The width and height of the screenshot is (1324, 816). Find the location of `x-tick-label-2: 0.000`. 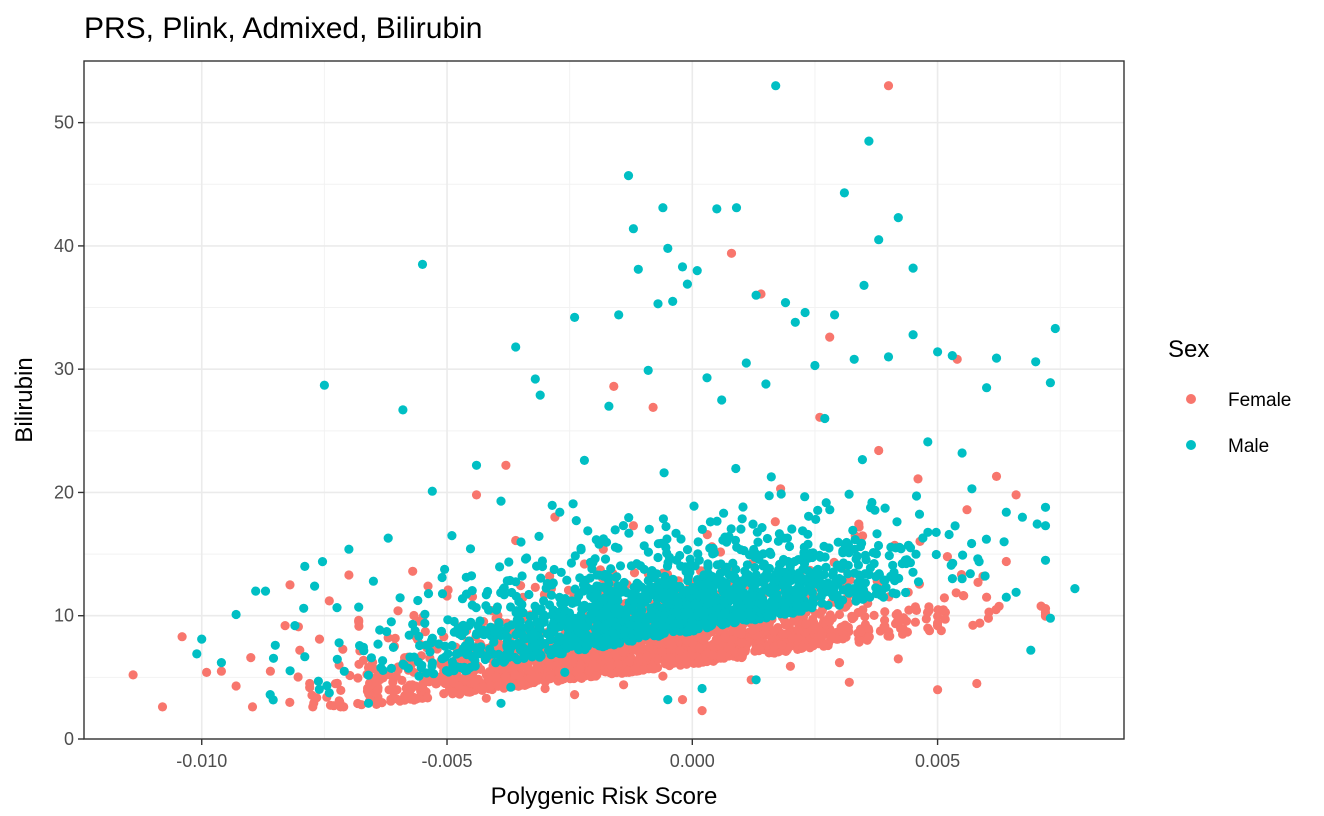

x-tick-label-2: 0.000 is located at coordinates (692, 761).